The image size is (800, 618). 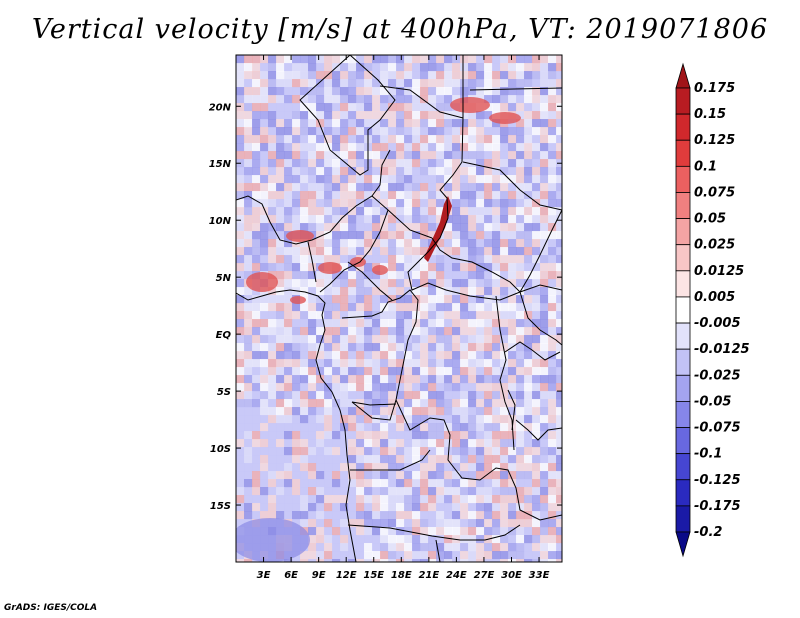 What do you see at coordinates (683, 467) in the screenshot?
I see `colorbar-box` at bounding box center [683, 467].